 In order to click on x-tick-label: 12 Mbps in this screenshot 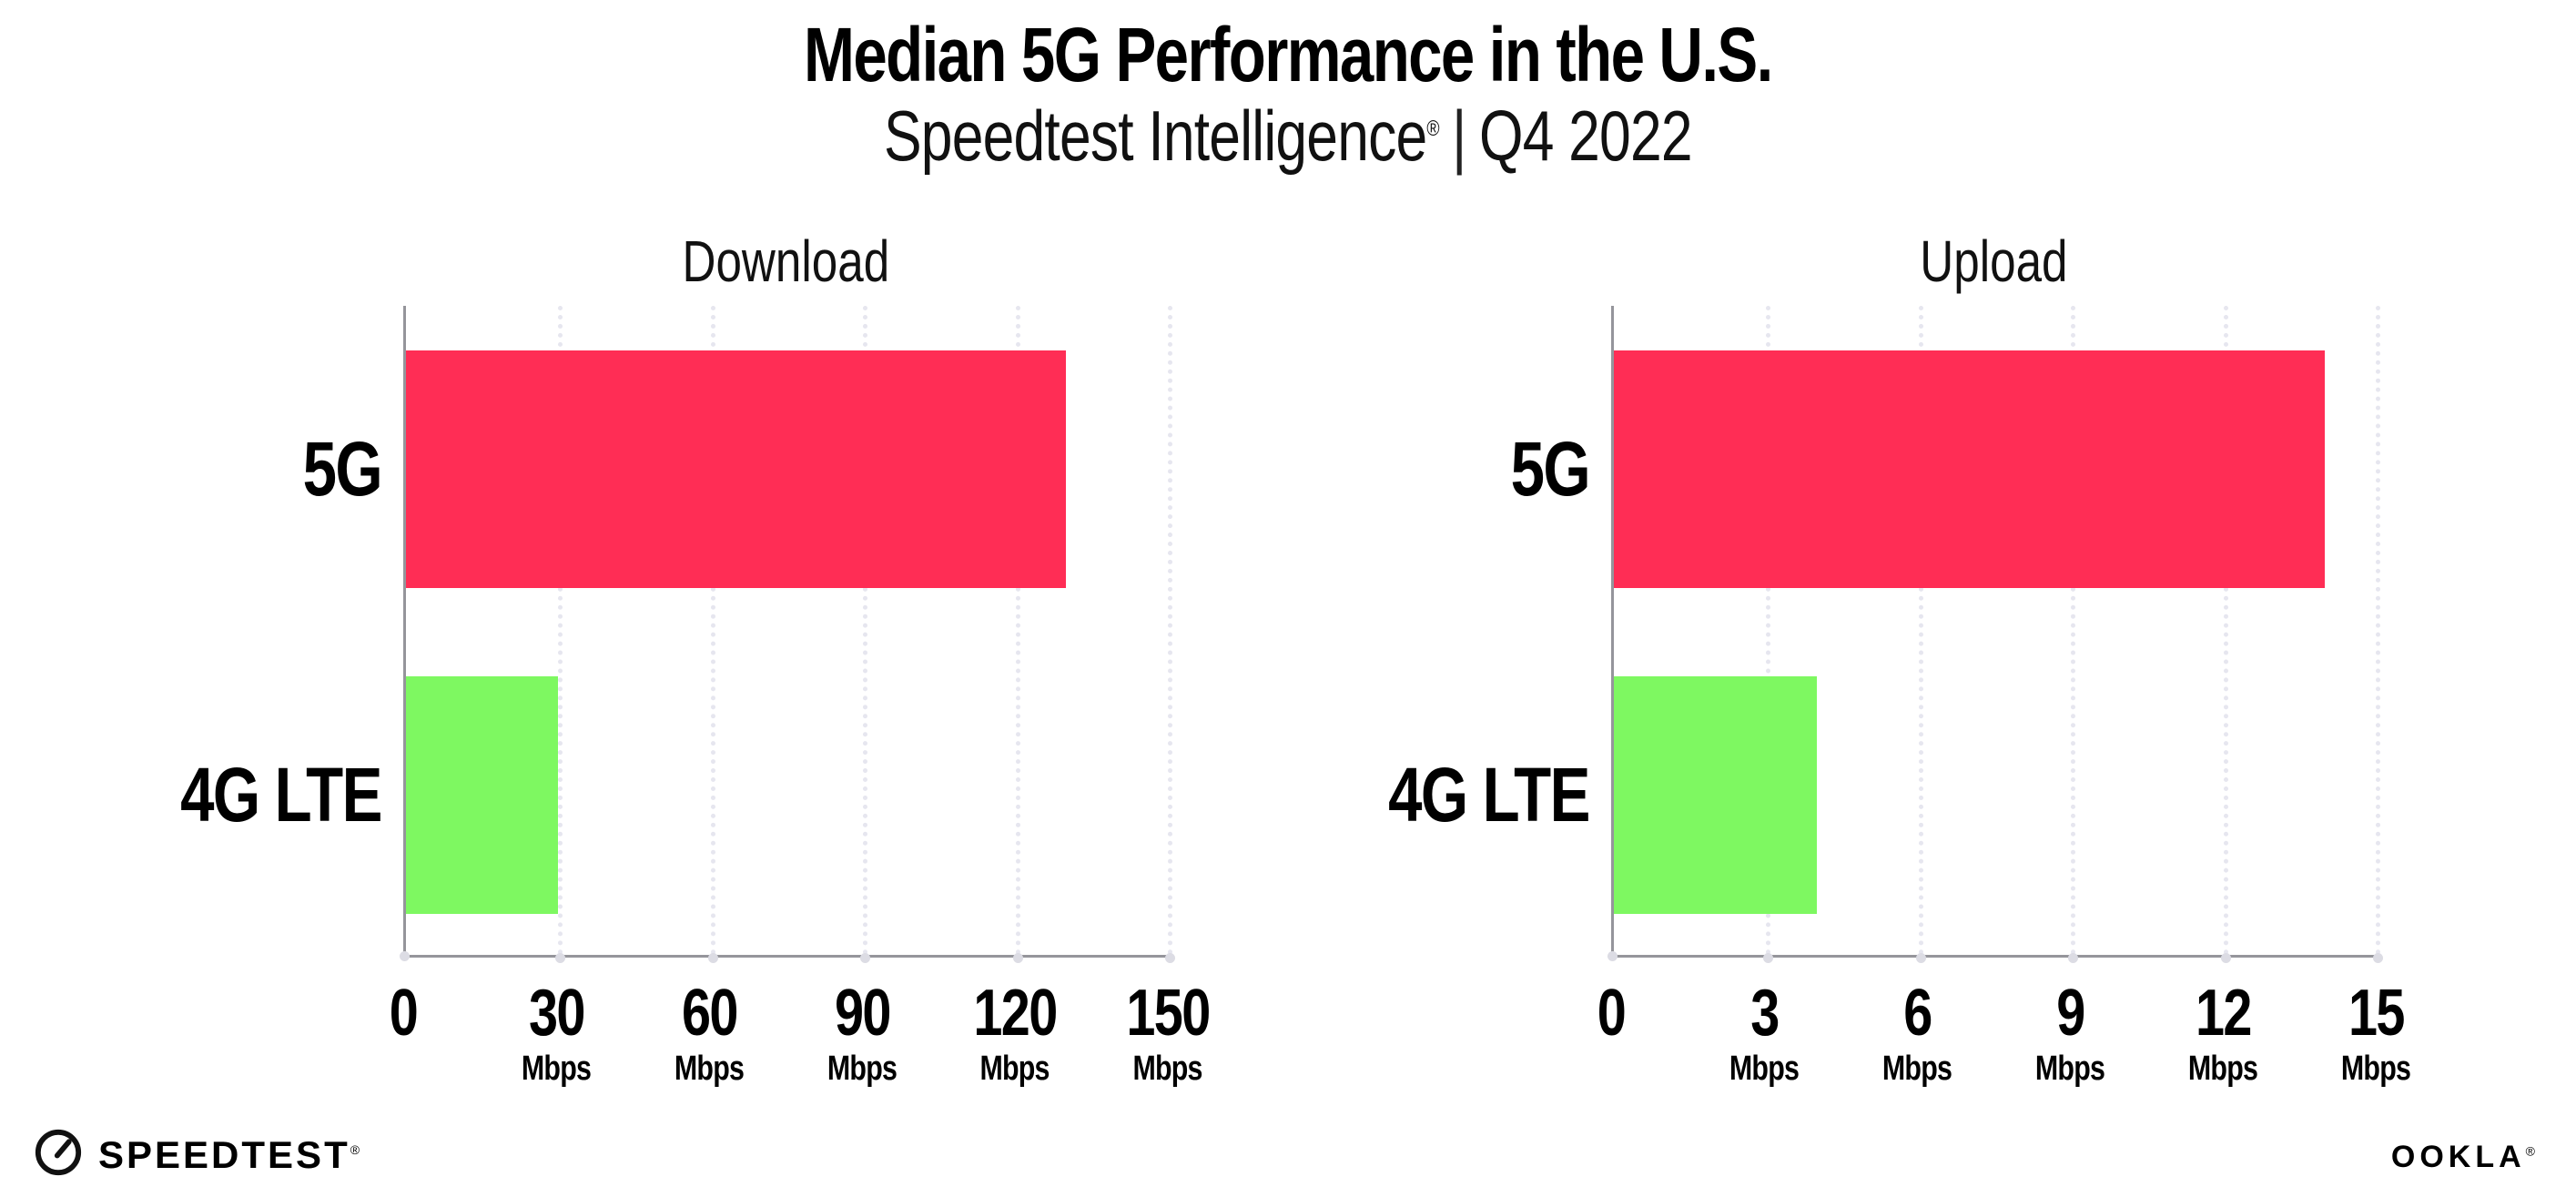, I will do `click(2222, 1033)`.